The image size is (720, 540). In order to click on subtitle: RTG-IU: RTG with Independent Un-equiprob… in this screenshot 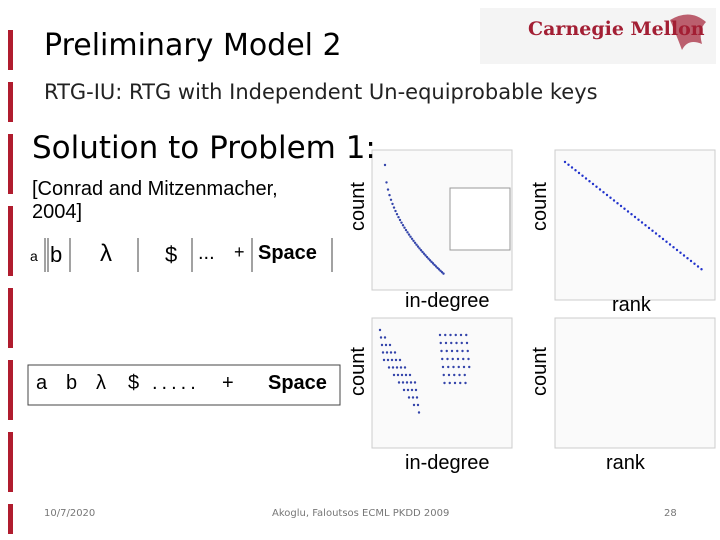, I will do `click(321, 92)`.